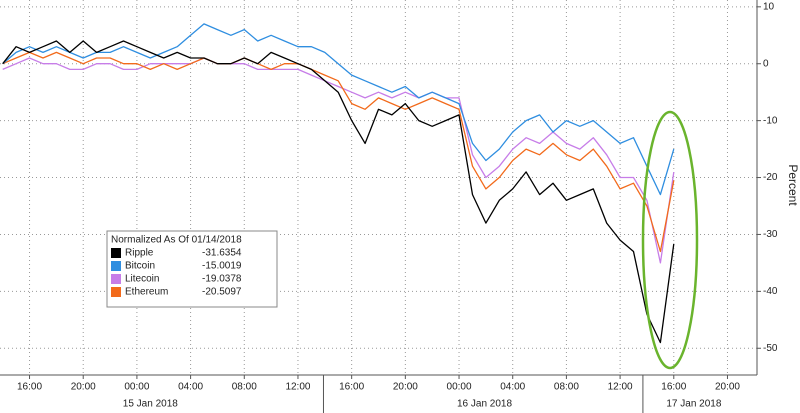  Describe the element at coordinates (222, 253) in the screenshot. I see `legend-value: -31.6354` at that location.